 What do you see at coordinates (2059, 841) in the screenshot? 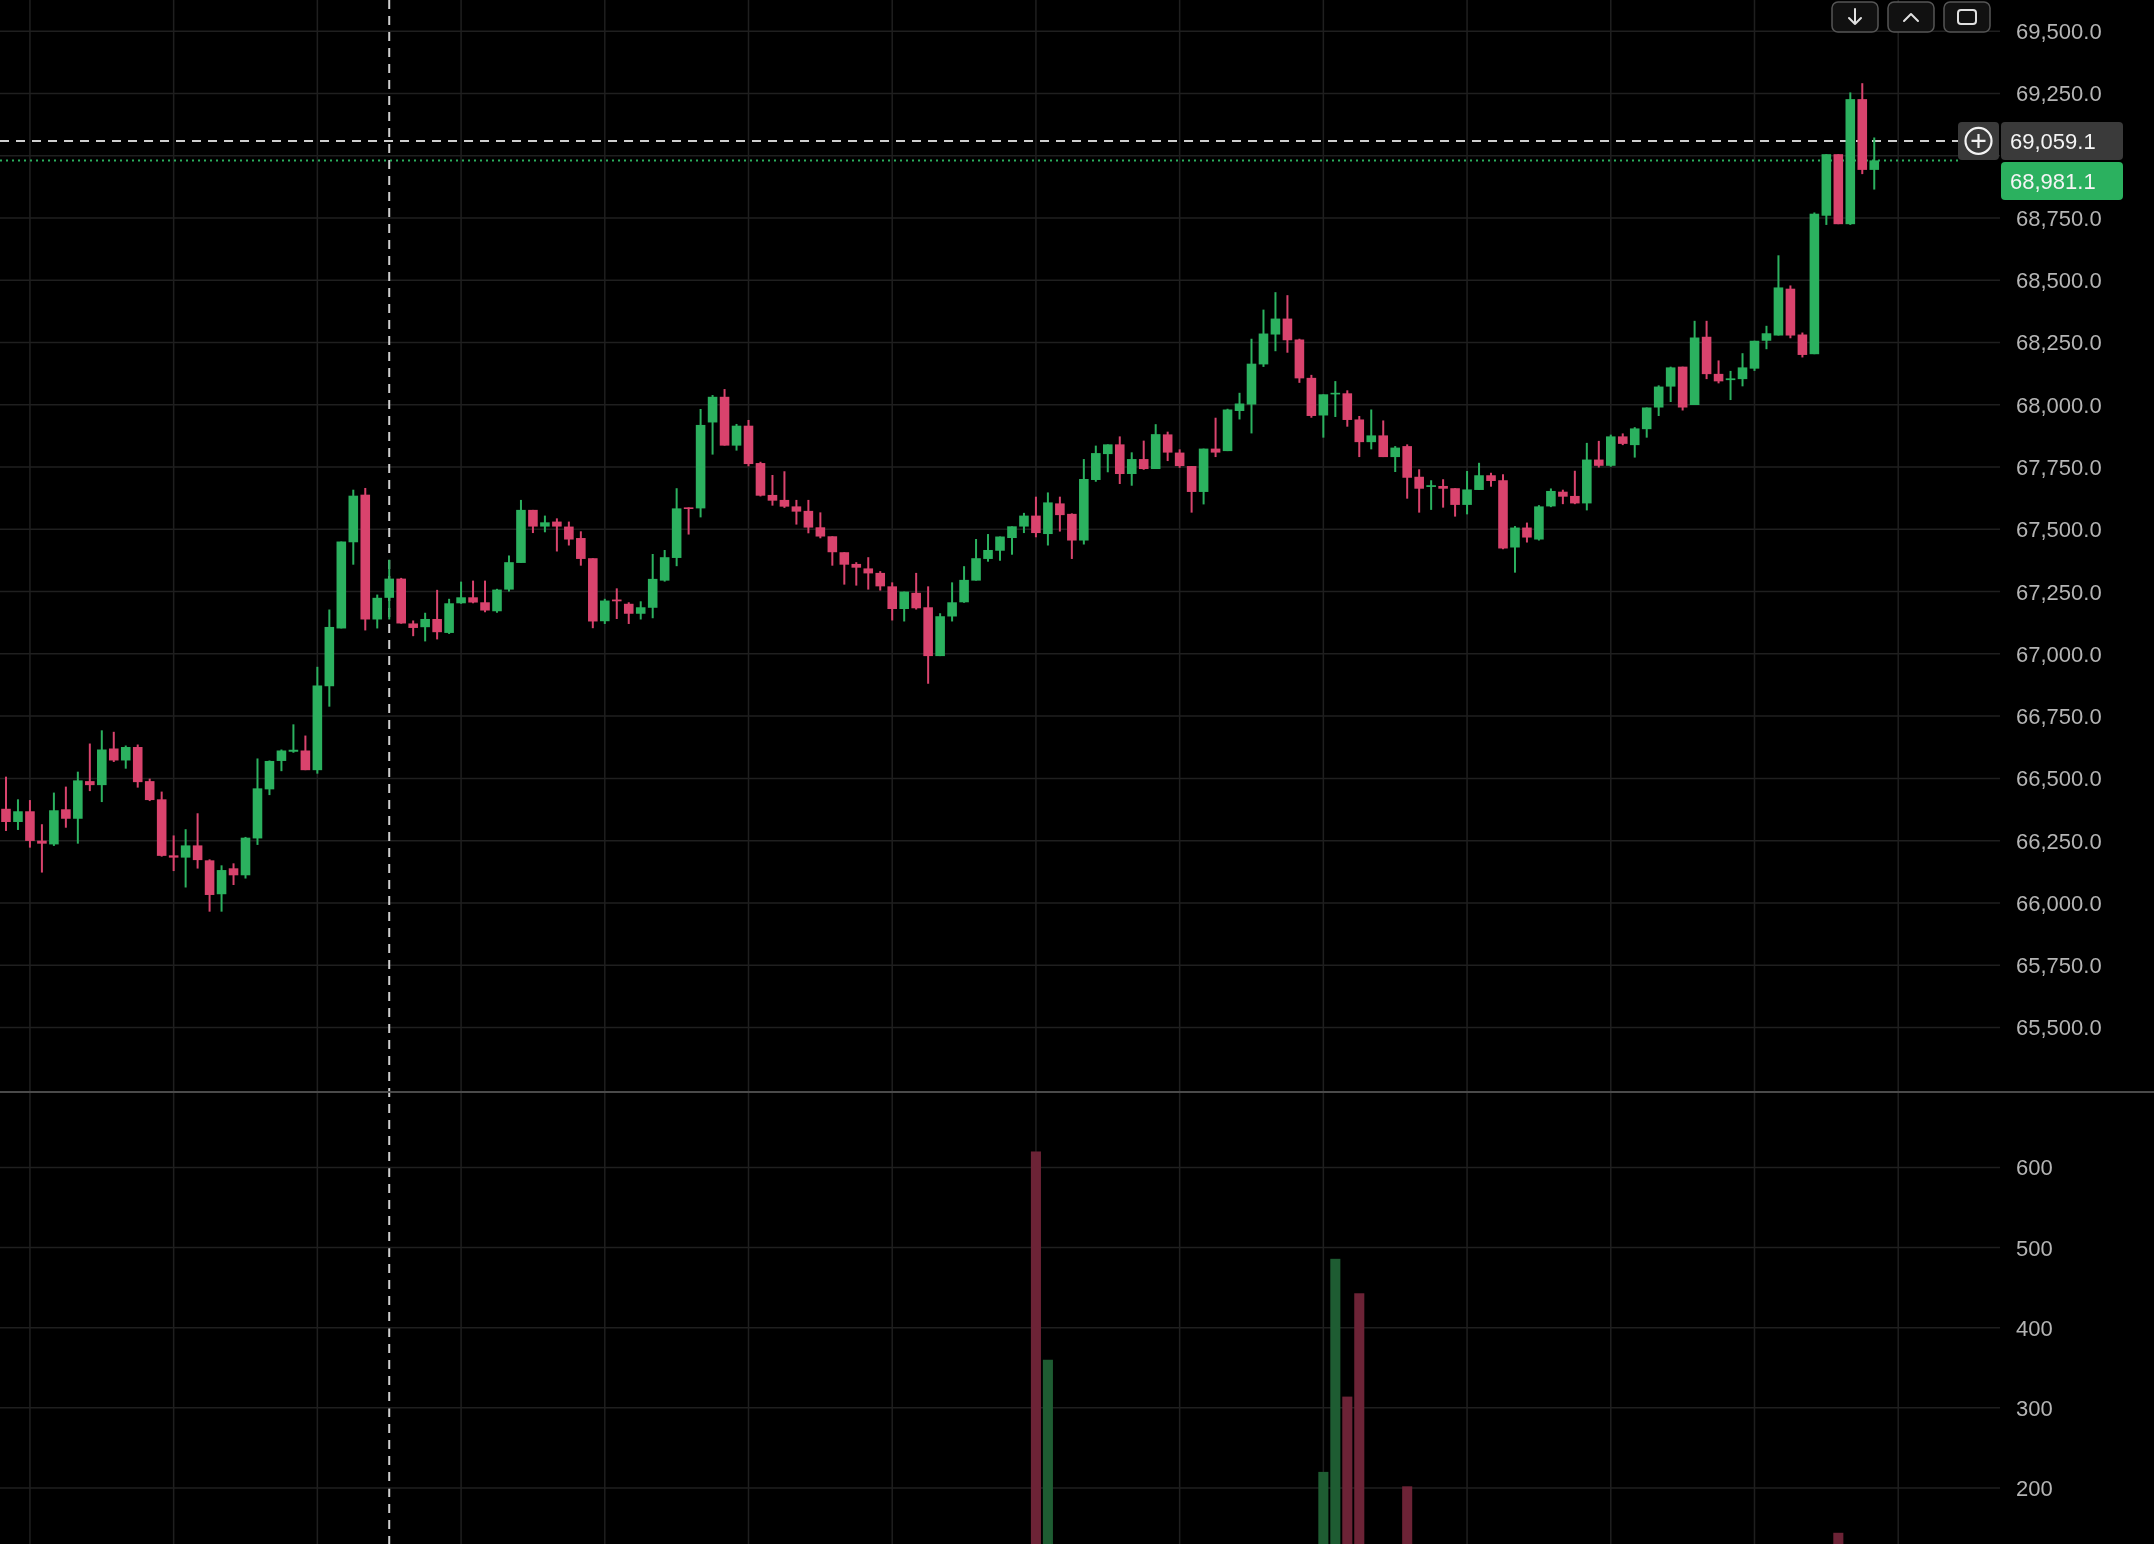
I see `y-tick-label: 66,250.0` at bounding box center [2059, 841].